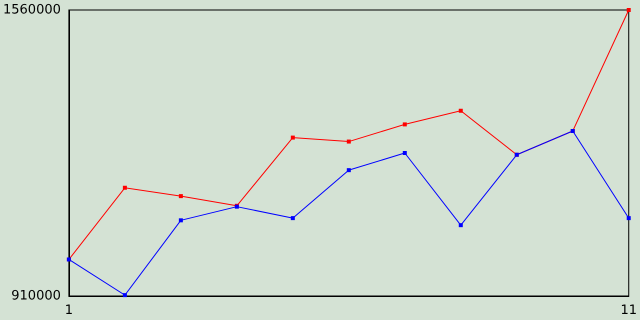  Describe the element at coordinates (69, 310) in the screenshot. I see `x-tick-label: 1` at that location.